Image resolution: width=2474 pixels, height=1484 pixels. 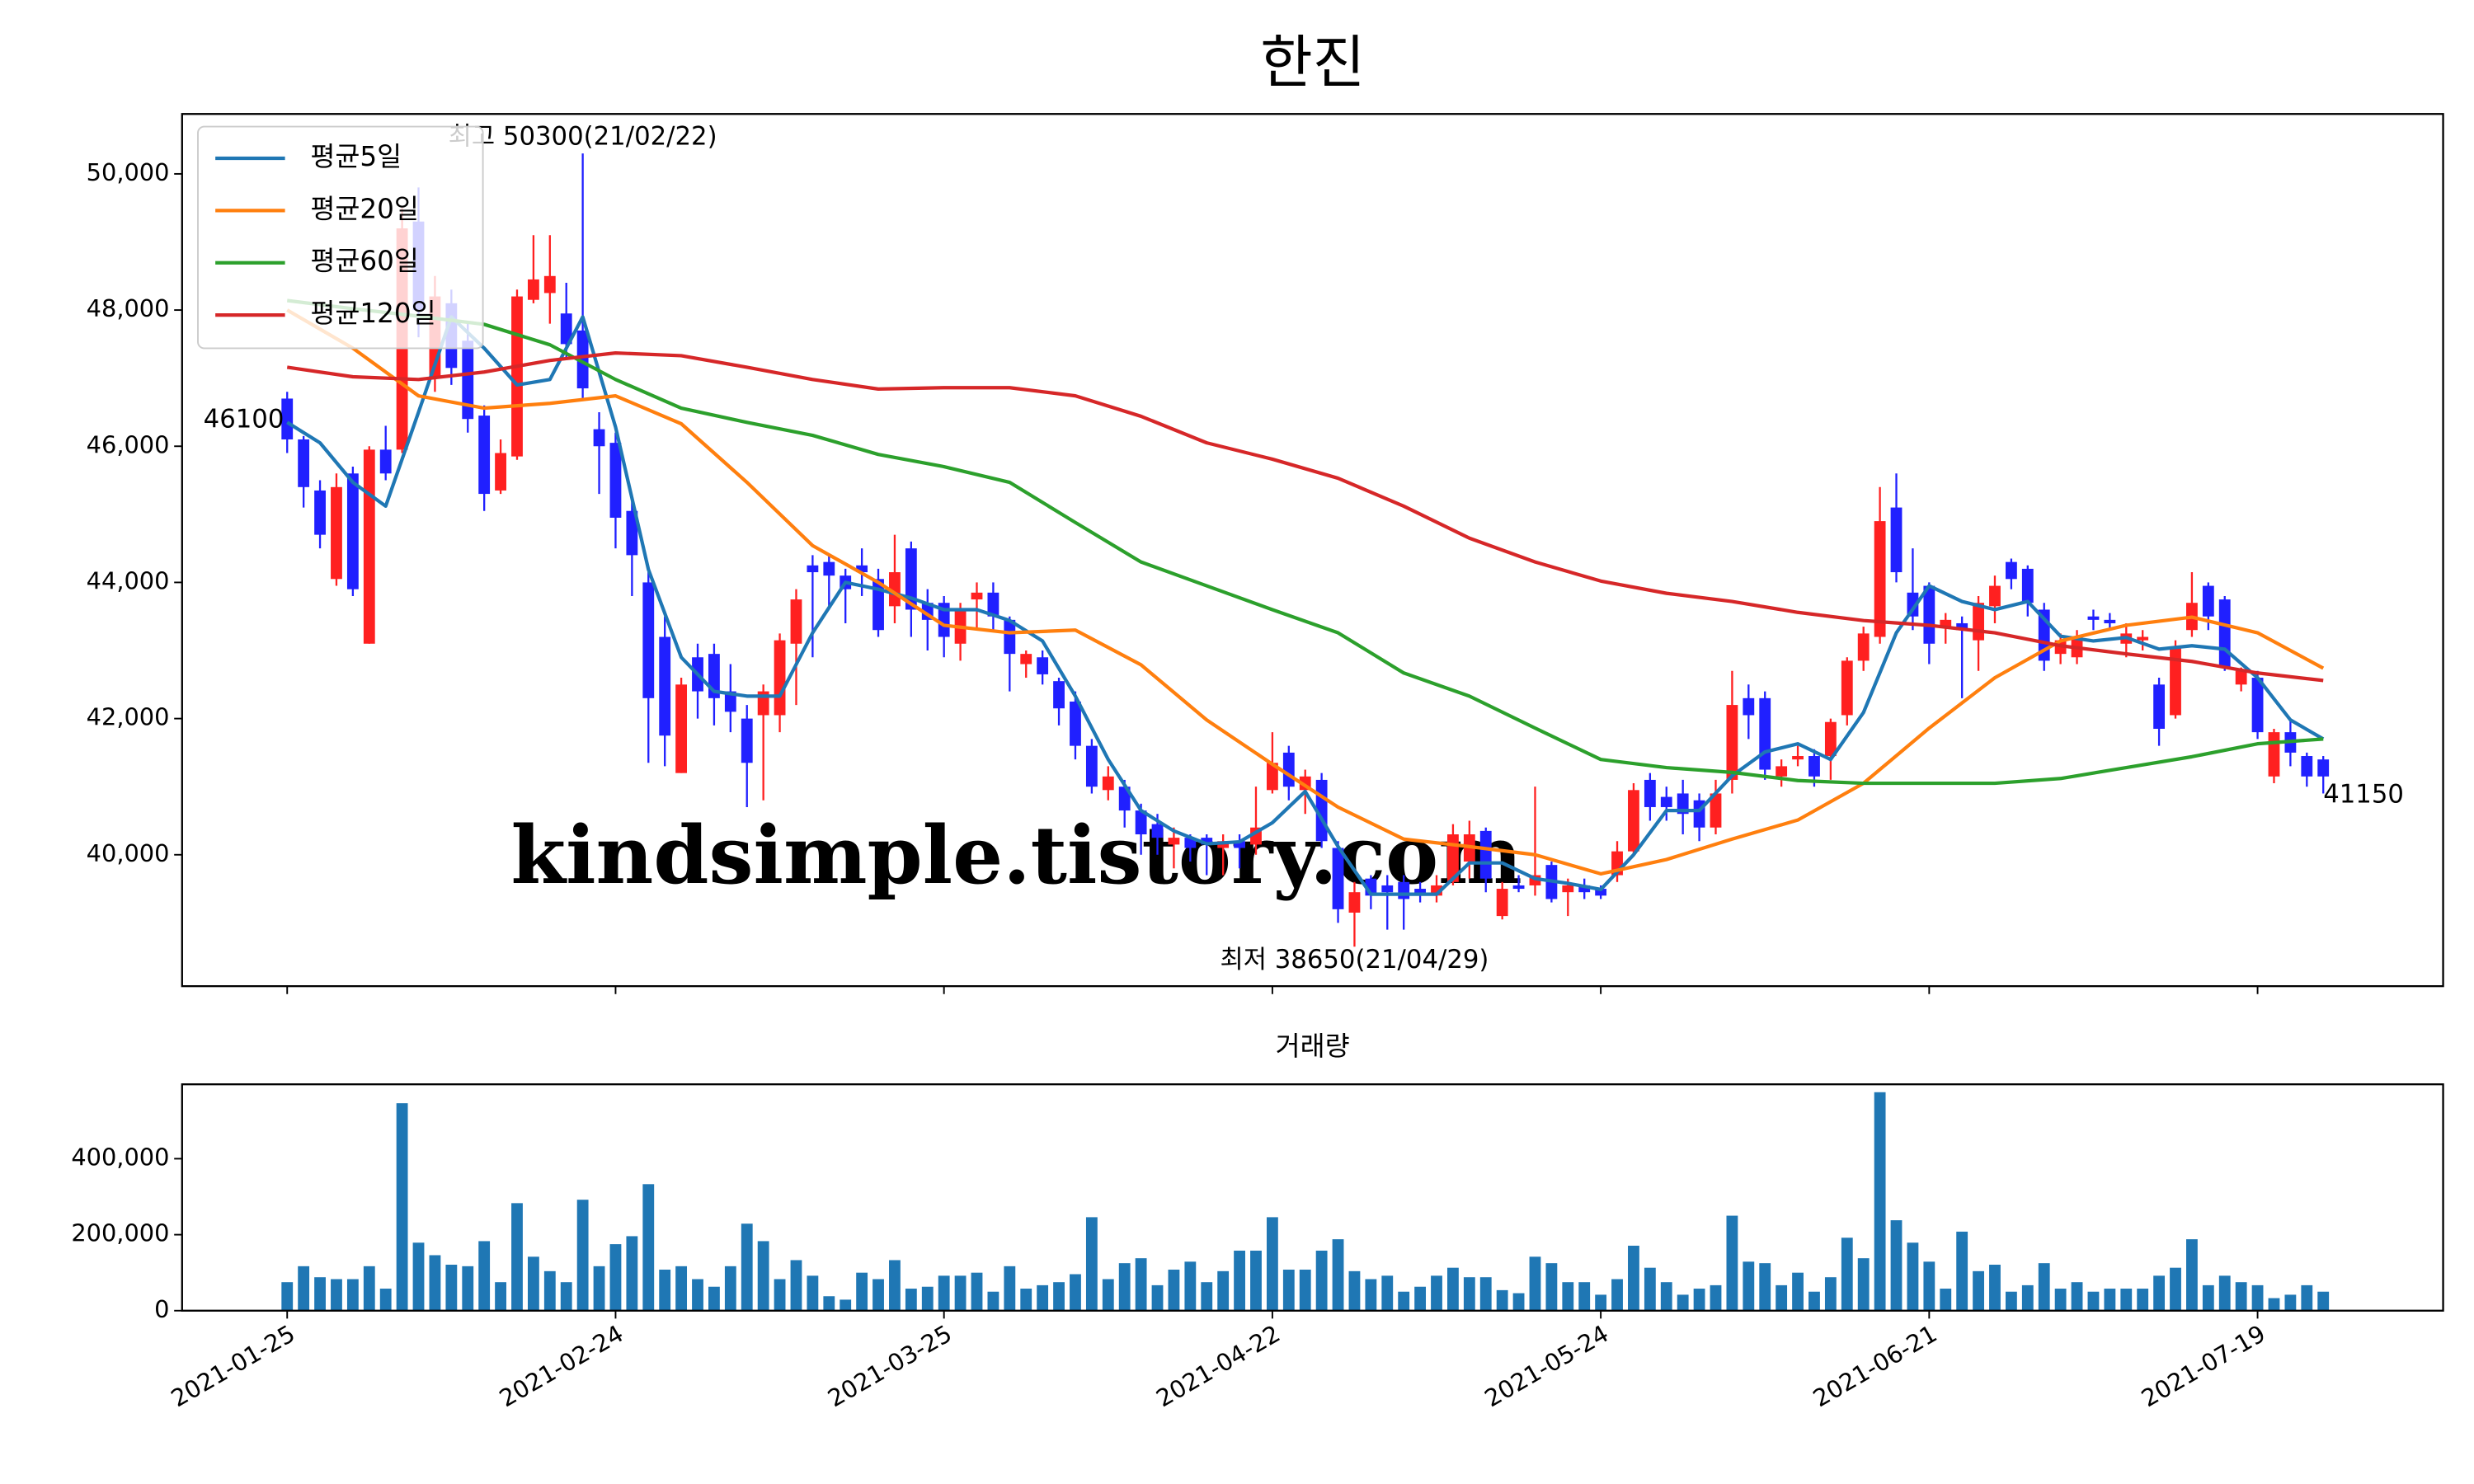 I want to click on chart-title: 한진, so click(x=1312, y=63).